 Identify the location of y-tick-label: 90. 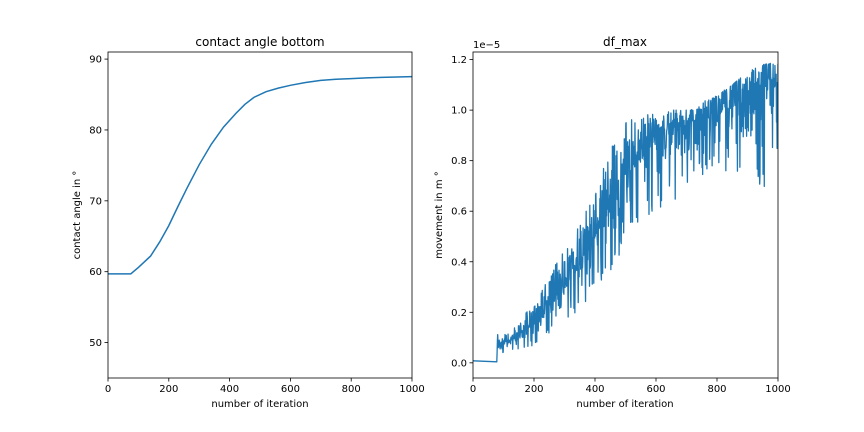
(95, 60).